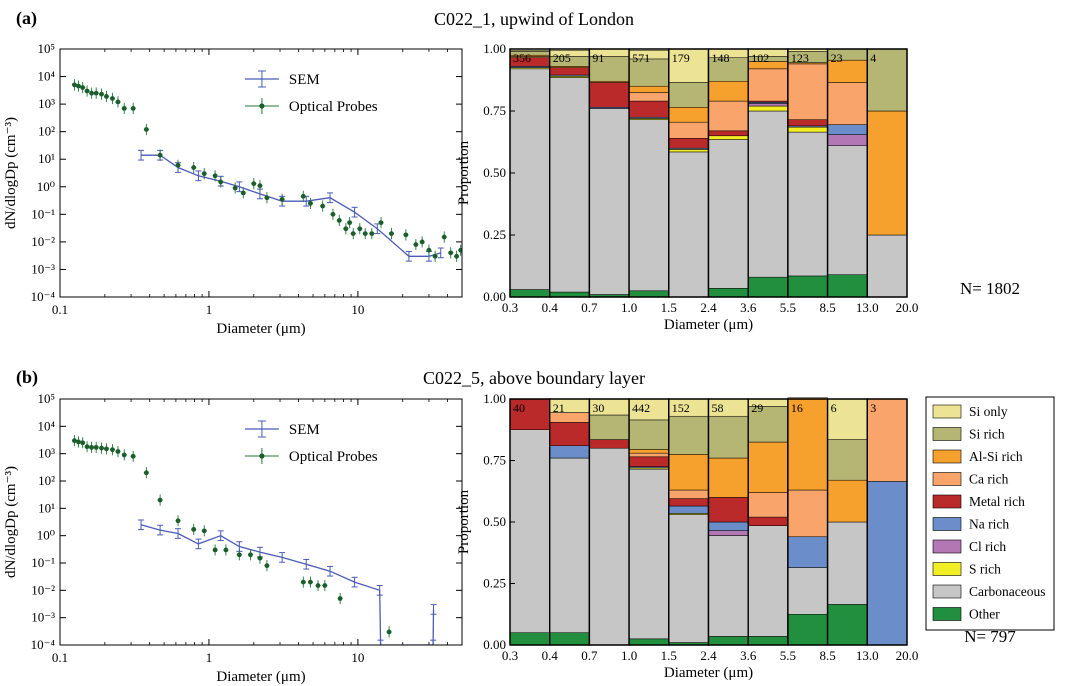 This screenshot has width=1068, height=686. Describe the element at coordinates (209, 309) in the screenshot. I see `x-tick-label: 1` at that location.